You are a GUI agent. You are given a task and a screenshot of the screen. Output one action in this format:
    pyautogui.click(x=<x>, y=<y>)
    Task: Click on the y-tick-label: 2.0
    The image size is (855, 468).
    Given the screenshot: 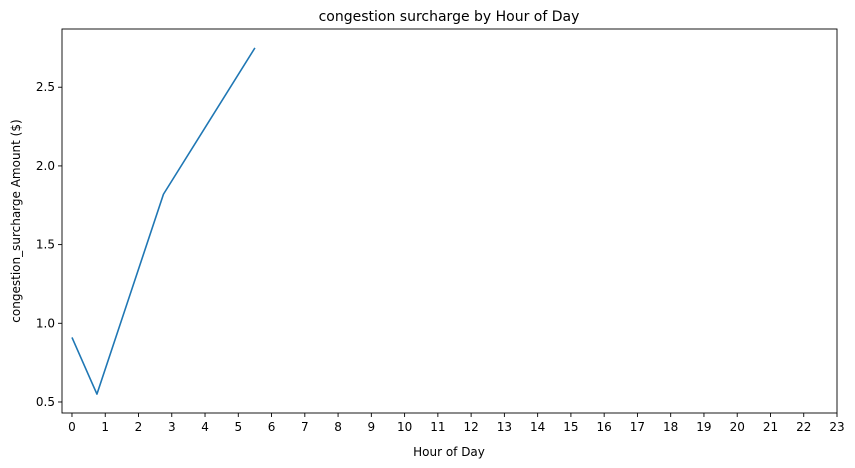 What is the action you would take?
    pyautogui.click(x=45, y=166)
    